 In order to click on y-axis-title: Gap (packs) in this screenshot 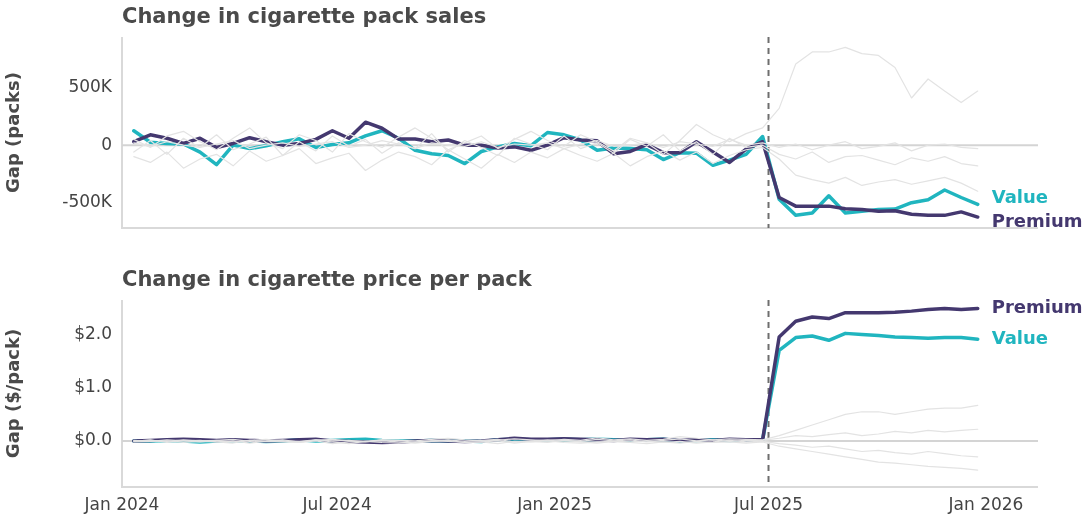, I will do `click(13, 132)`.